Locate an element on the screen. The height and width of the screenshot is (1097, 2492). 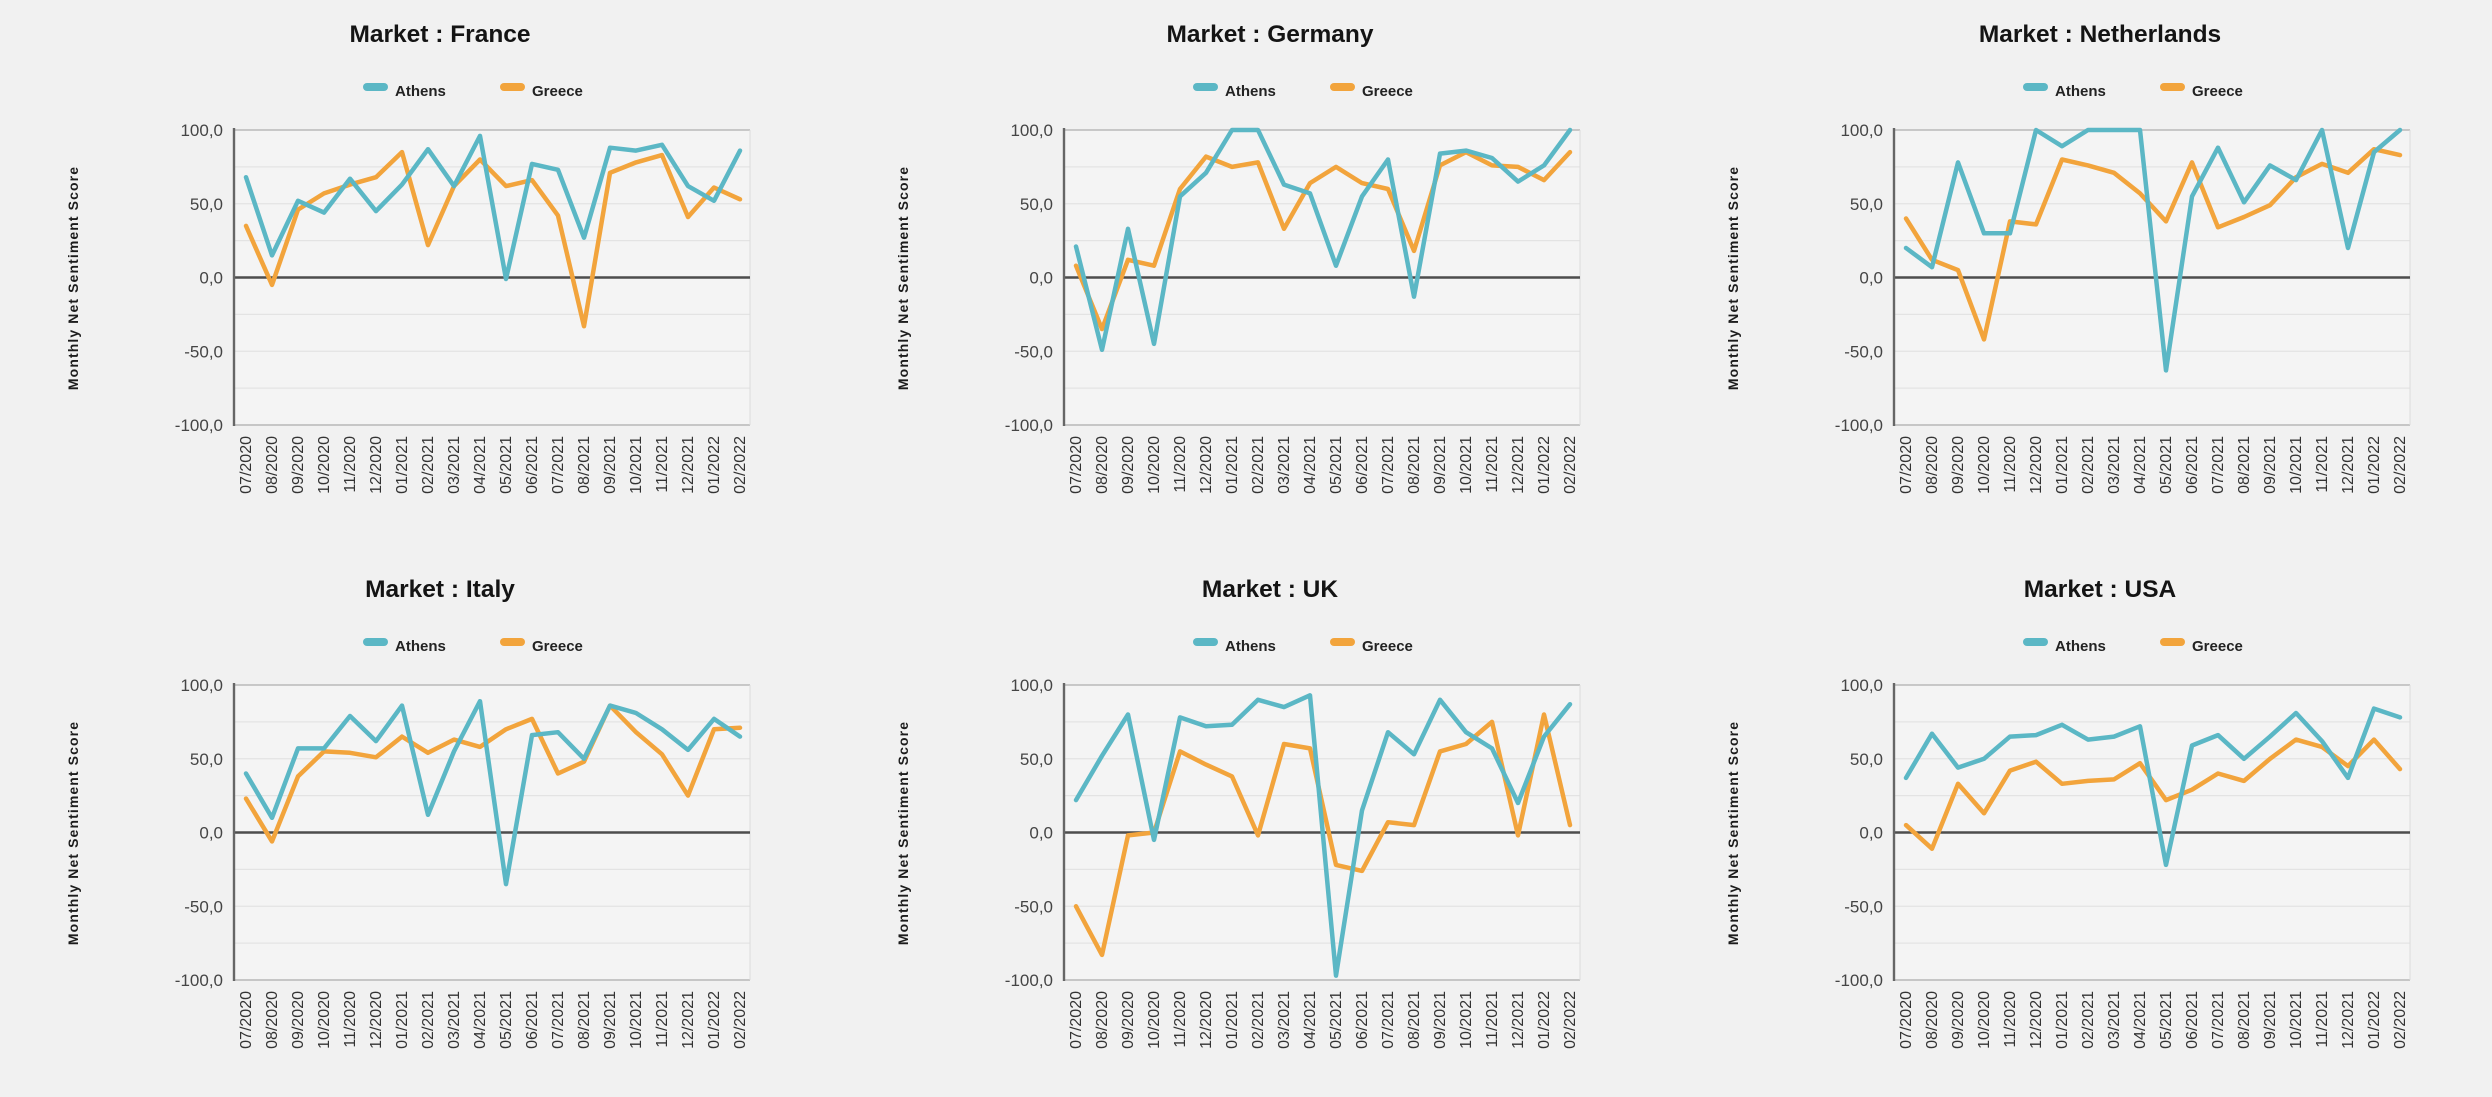
gridlines is located at coordinates (1322, 832).